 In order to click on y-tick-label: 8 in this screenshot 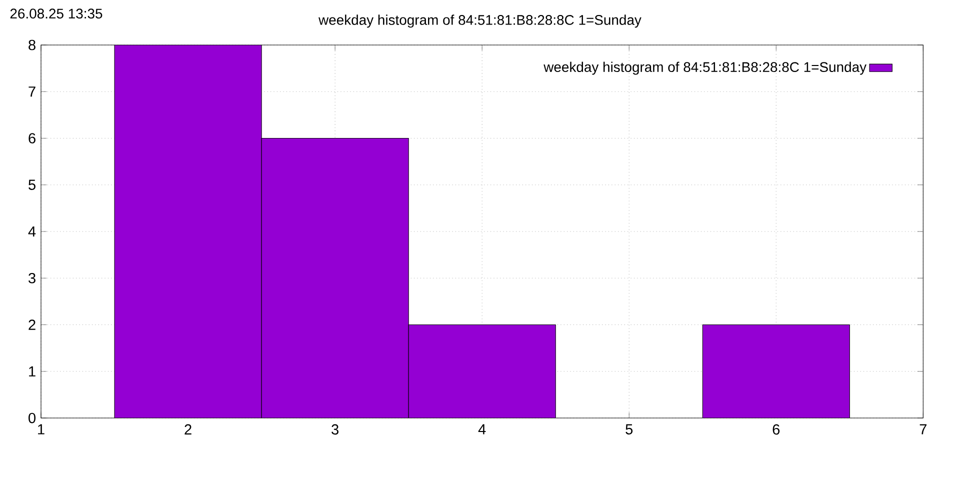, I will do `click(32, 45)`.